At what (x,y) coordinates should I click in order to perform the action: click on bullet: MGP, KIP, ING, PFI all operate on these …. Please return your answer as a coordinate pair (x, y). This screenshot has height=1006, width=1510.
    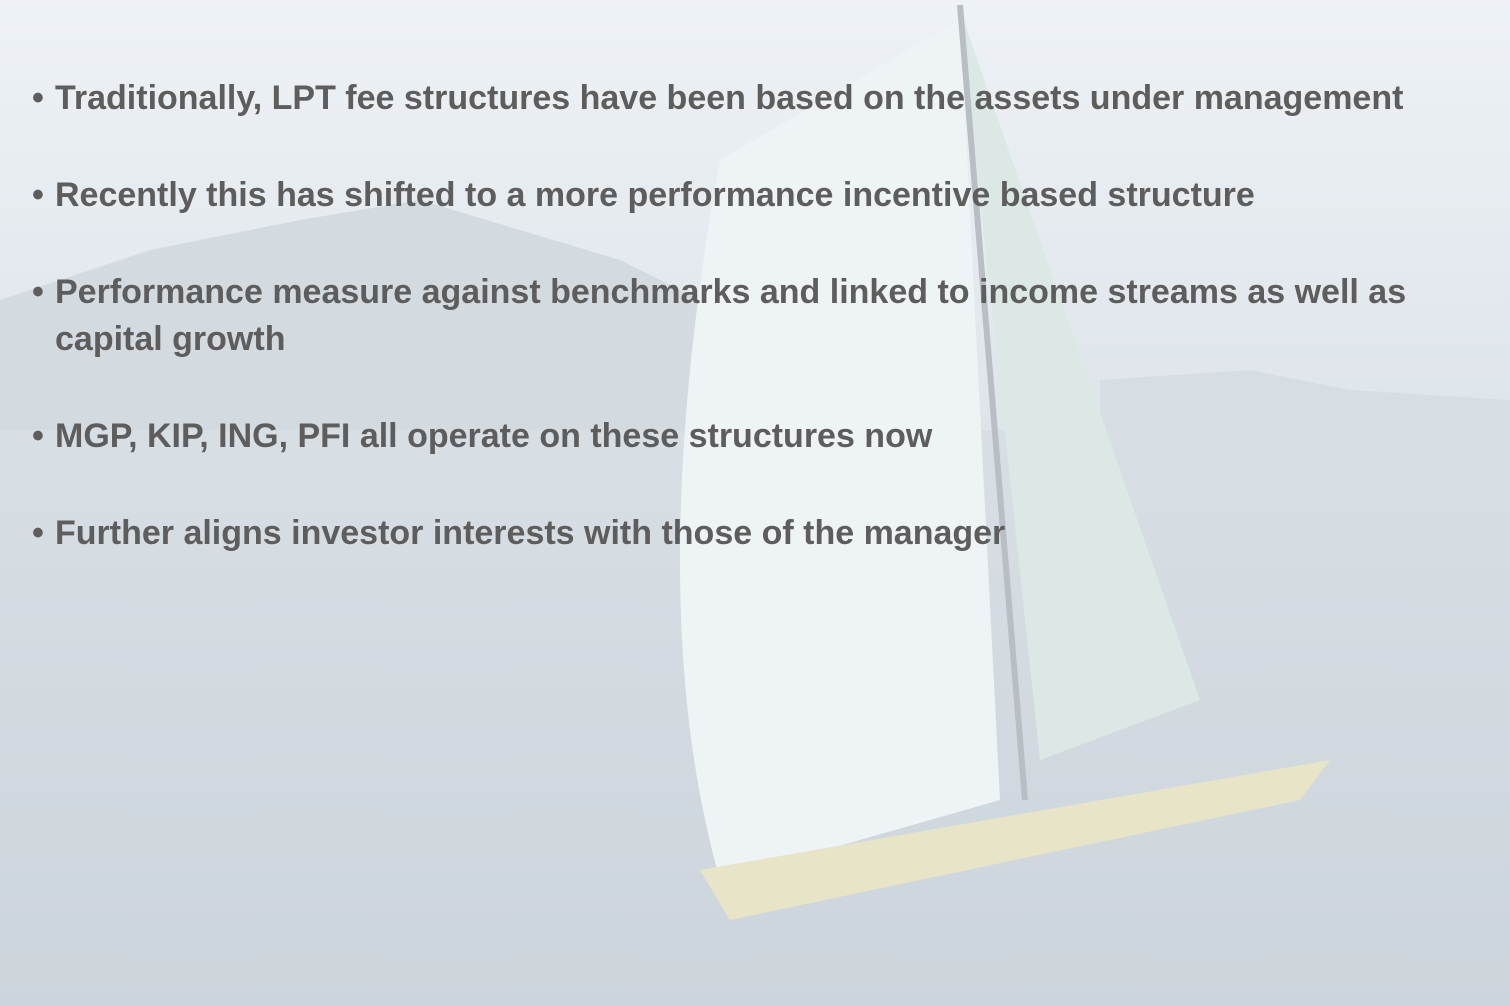
    Looking at the image, I should click on (765, 436).